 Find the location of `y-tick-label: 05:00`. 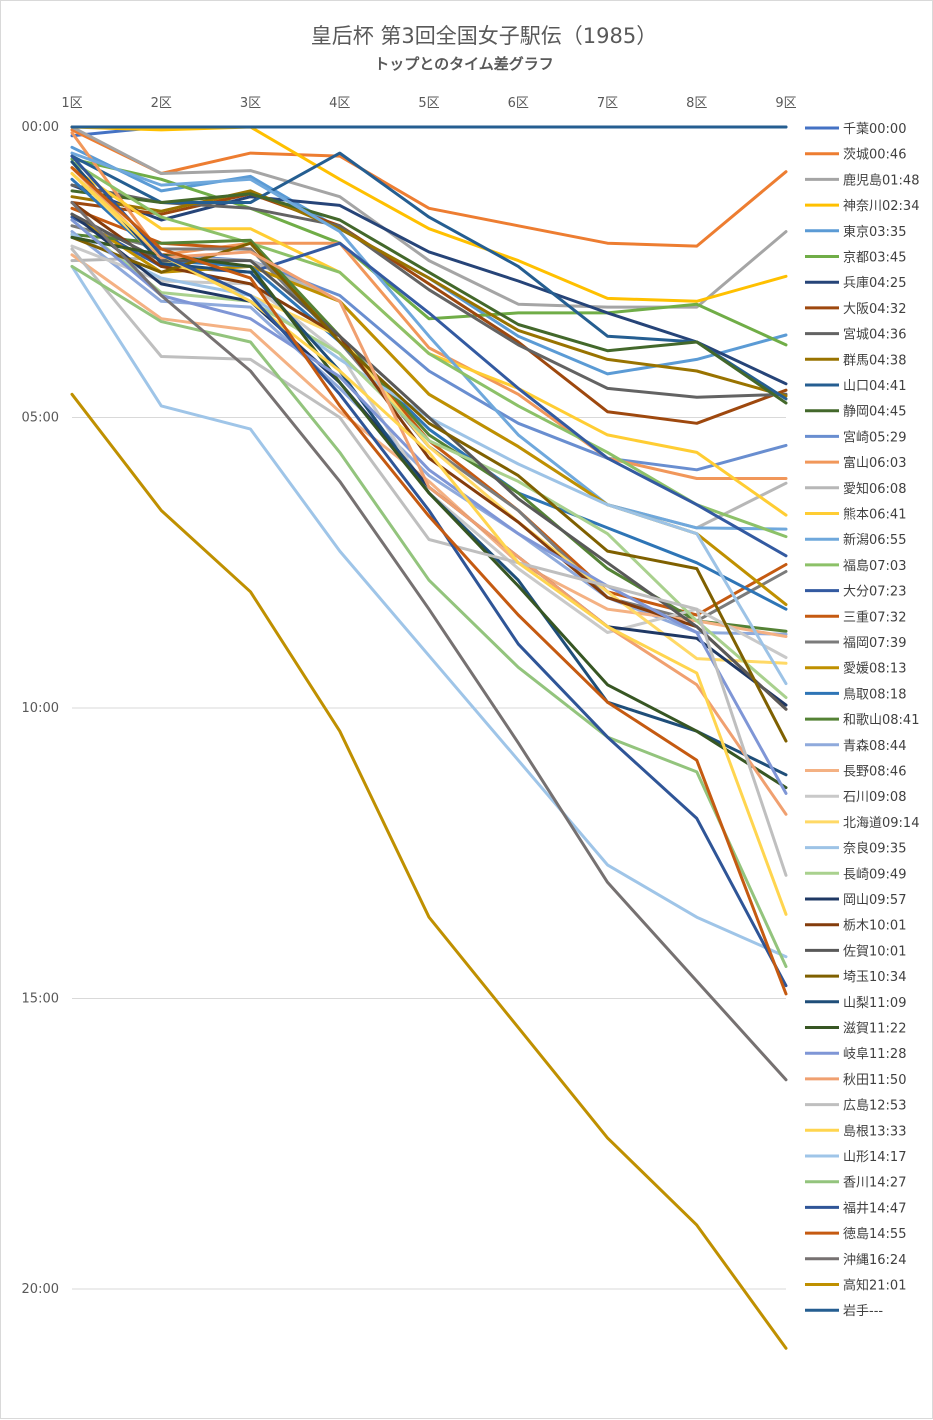

y-tick-label: 05:00 is located at coordinates (40, 418).